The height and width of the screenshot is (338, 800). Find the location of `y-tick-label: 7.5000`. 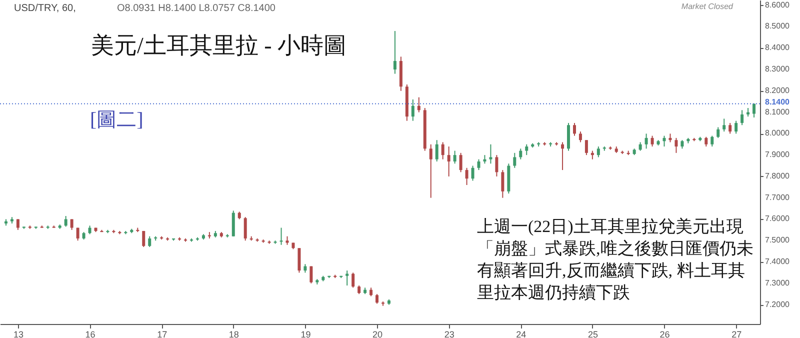

y-tick-label: 7.5000 is located at coordinates (777, 240).